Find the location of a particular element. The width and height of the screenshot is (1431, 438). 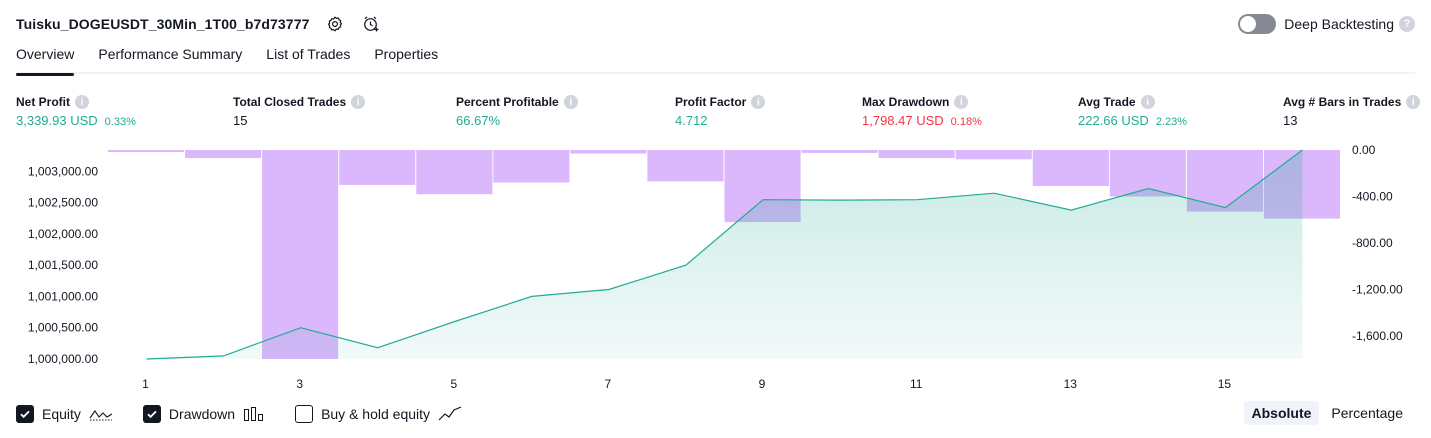

metric-value: 4.712 is located at coordinates (691, 120).